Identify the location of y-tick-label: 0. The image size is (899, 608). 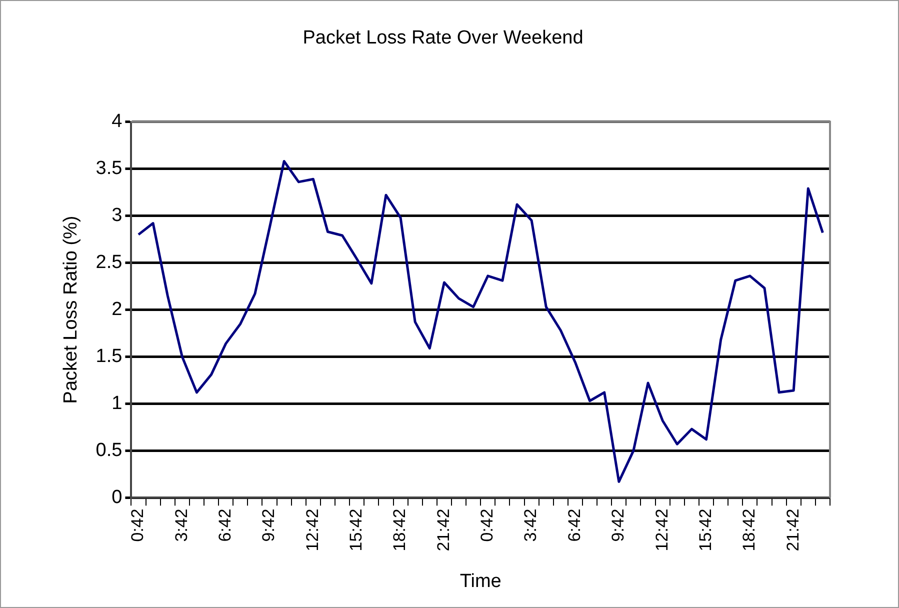
(117, 497).